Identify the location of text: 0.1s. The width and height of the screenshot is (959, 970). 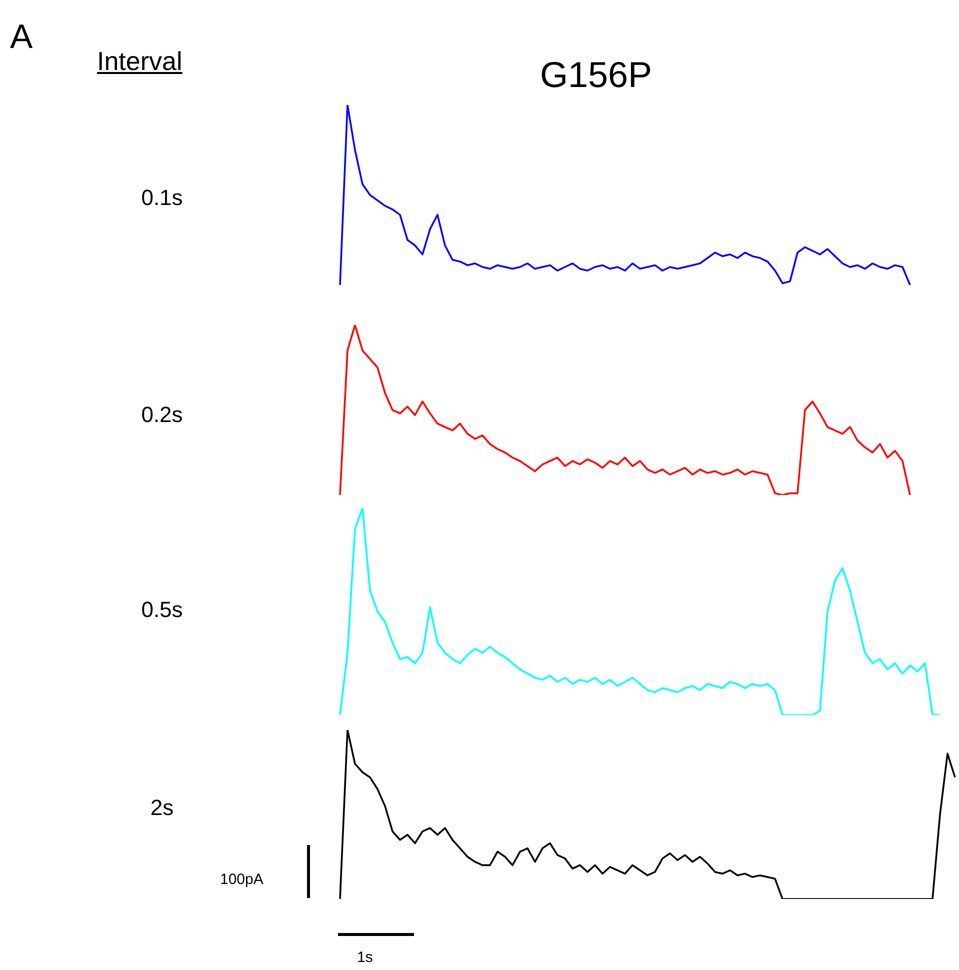
(162, 197).